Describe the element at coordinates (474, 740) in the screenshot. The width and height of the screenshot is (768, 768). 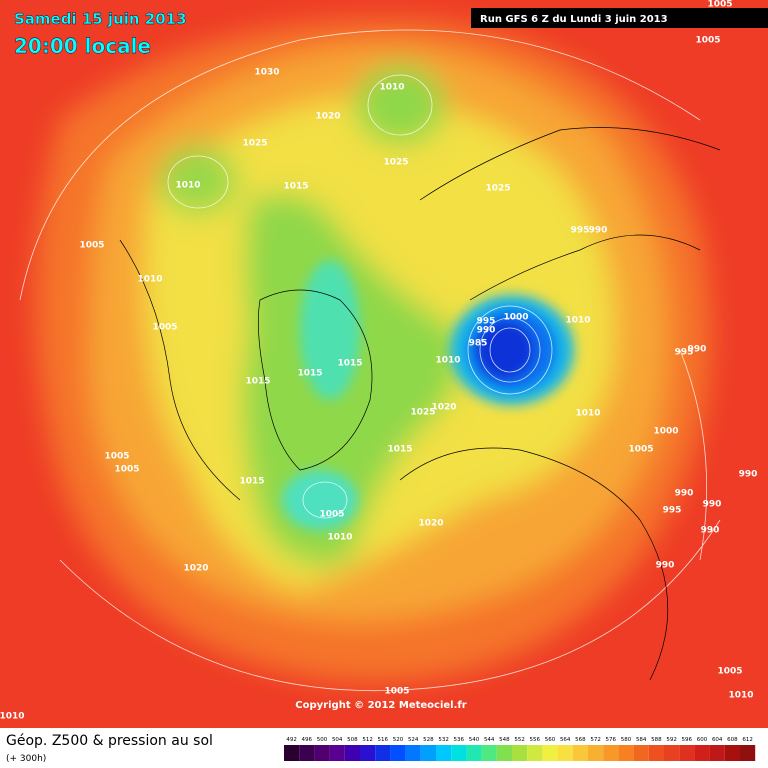
I see `colorbar-label: 540` at that location.